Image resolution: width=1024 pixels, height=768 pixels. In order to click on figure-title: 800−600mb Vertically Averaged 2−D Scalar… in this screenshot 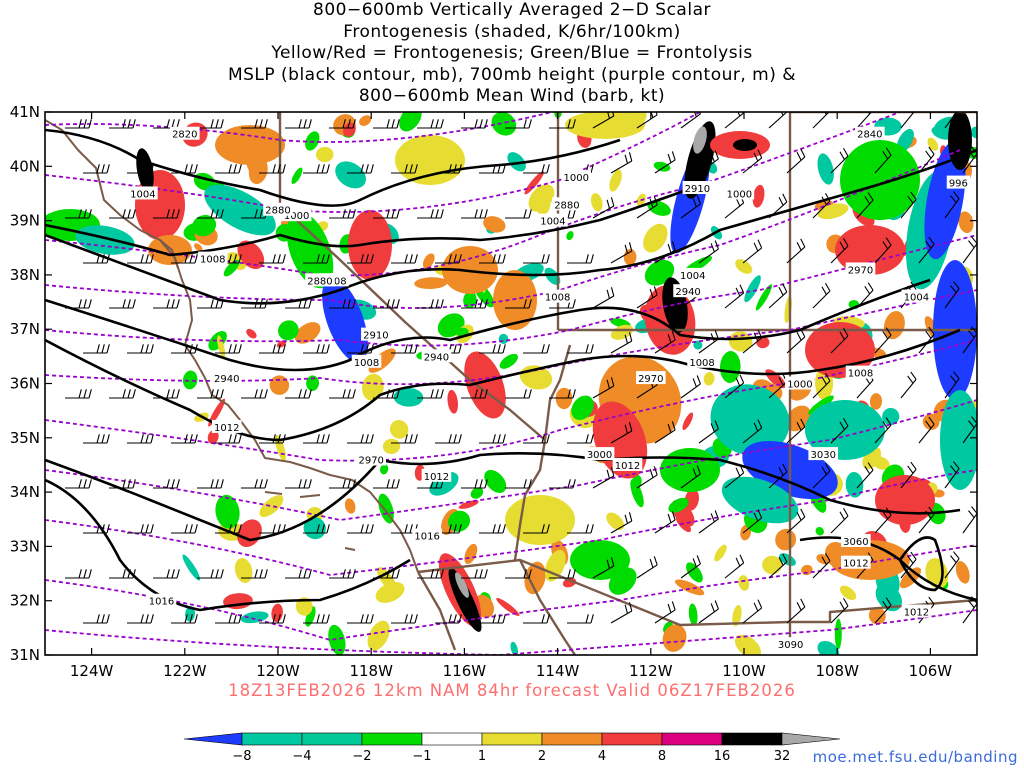, I will do `click(512, 54)`.